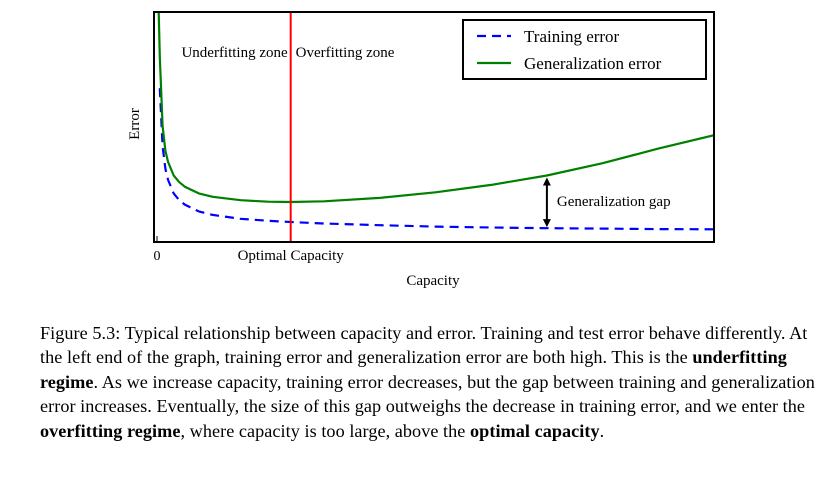  Describe the element at coordinates (593, 63) in the screenshot. I see `legend-label-generalization-error: Generalization error` at that location.